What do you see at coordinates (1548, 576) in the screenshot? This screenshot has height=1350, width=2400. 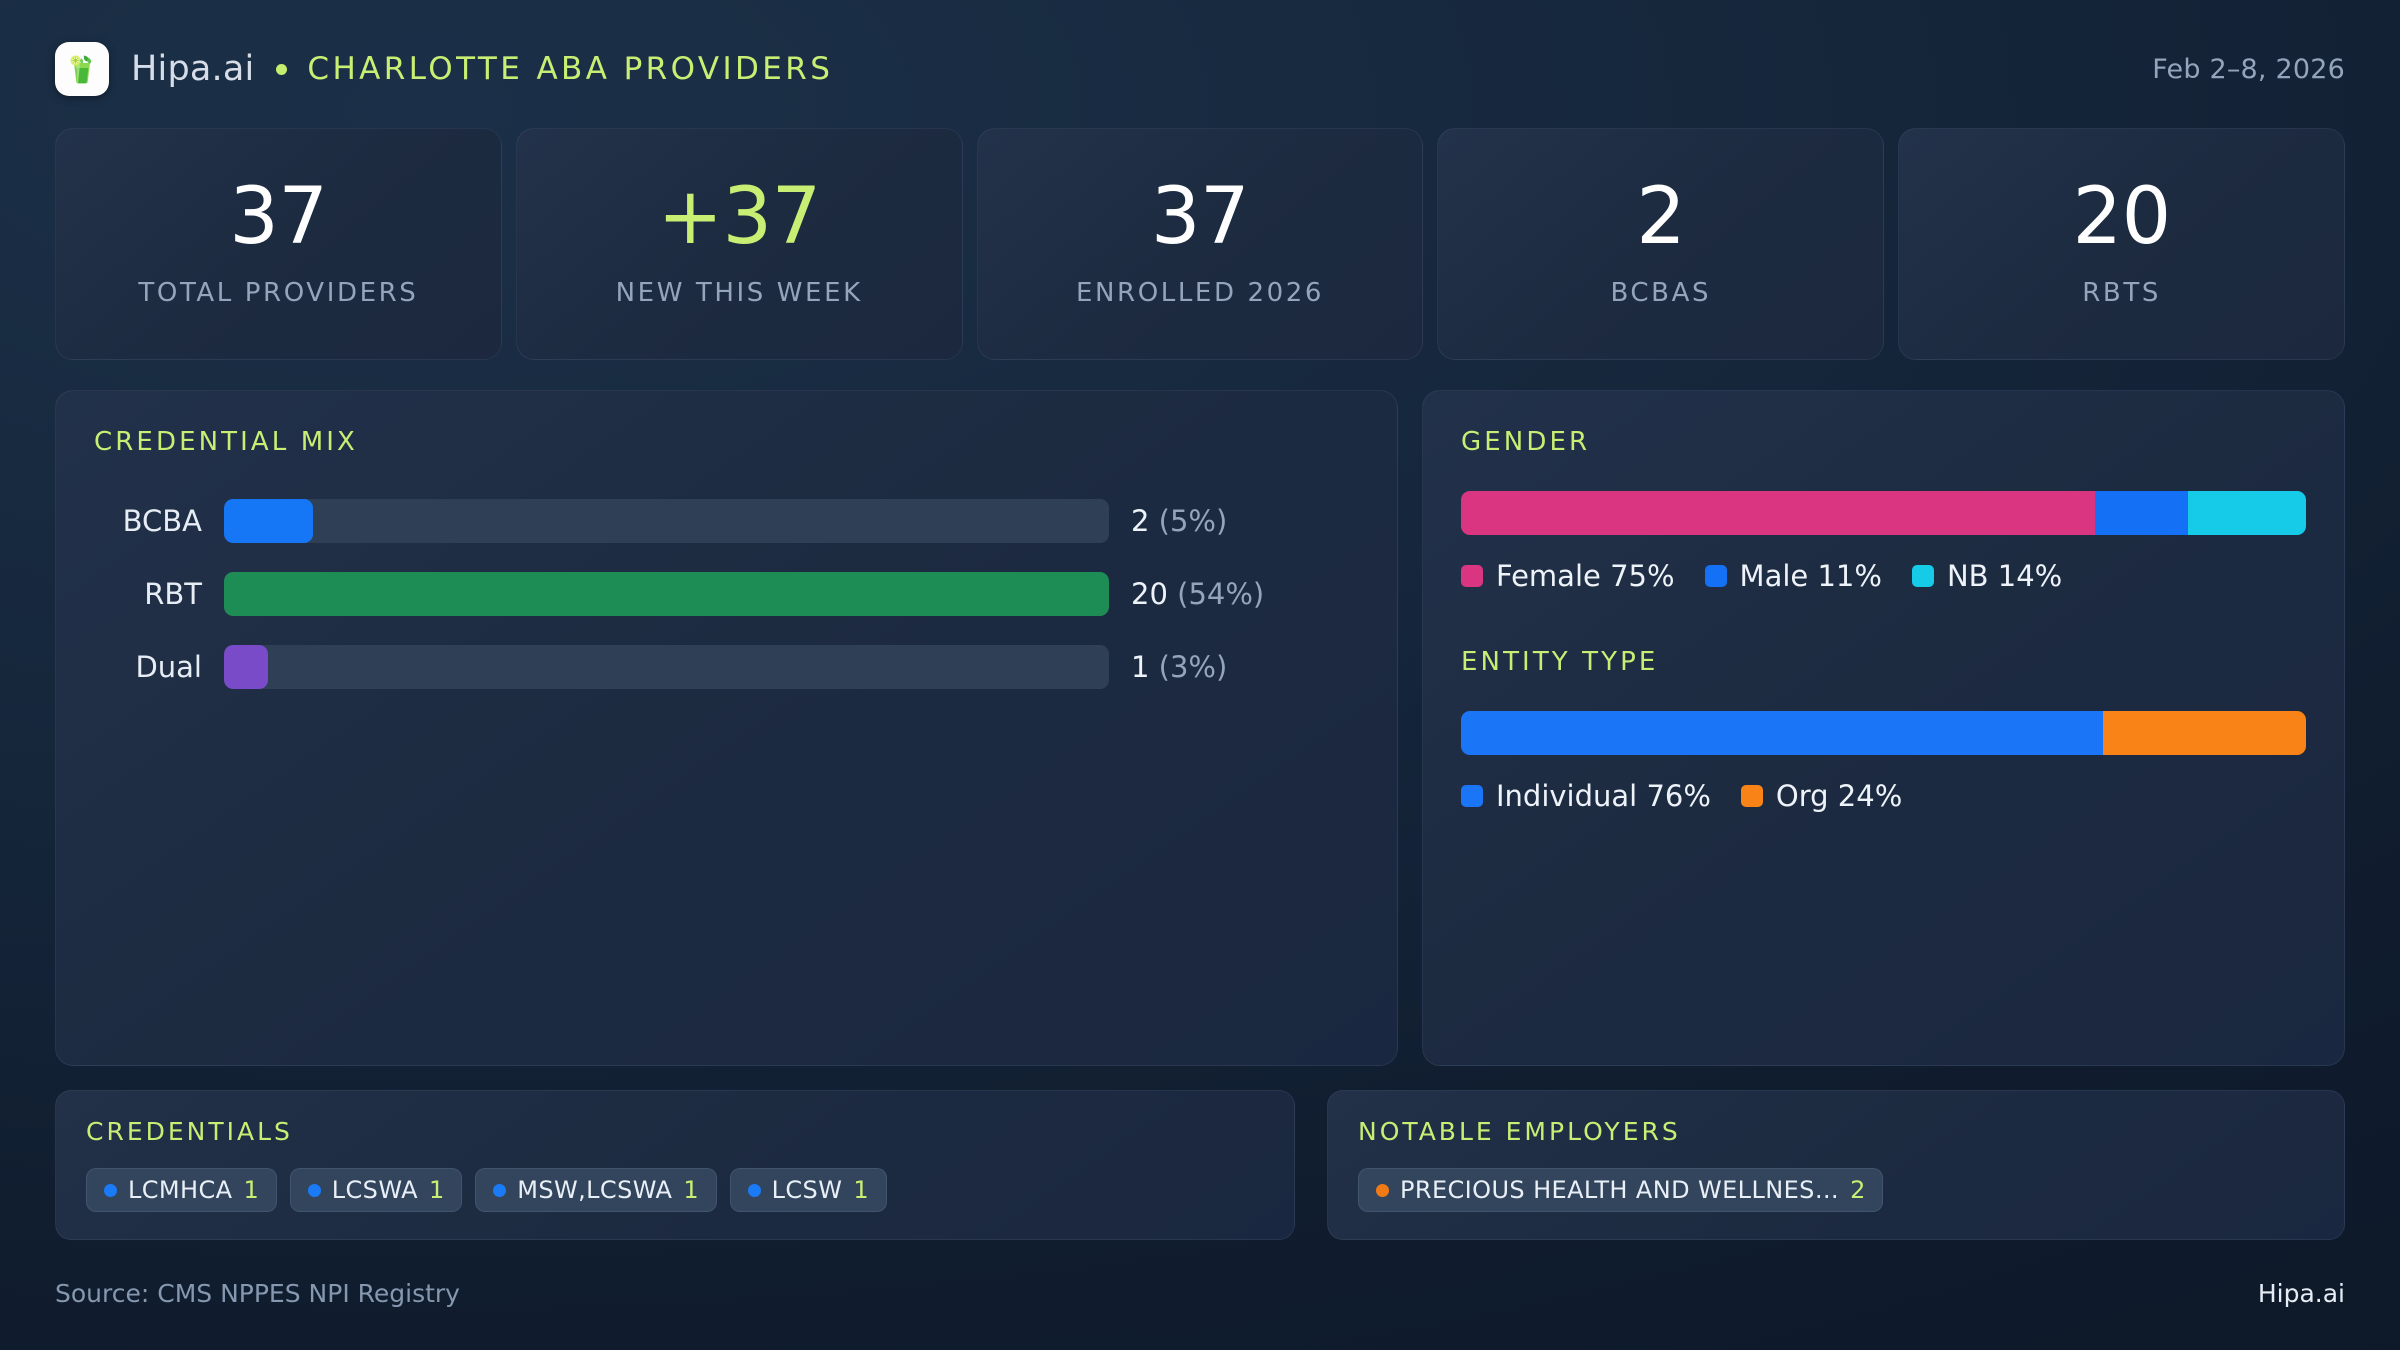 I see `legend-label: Female` at bounding box center [1548, 576].